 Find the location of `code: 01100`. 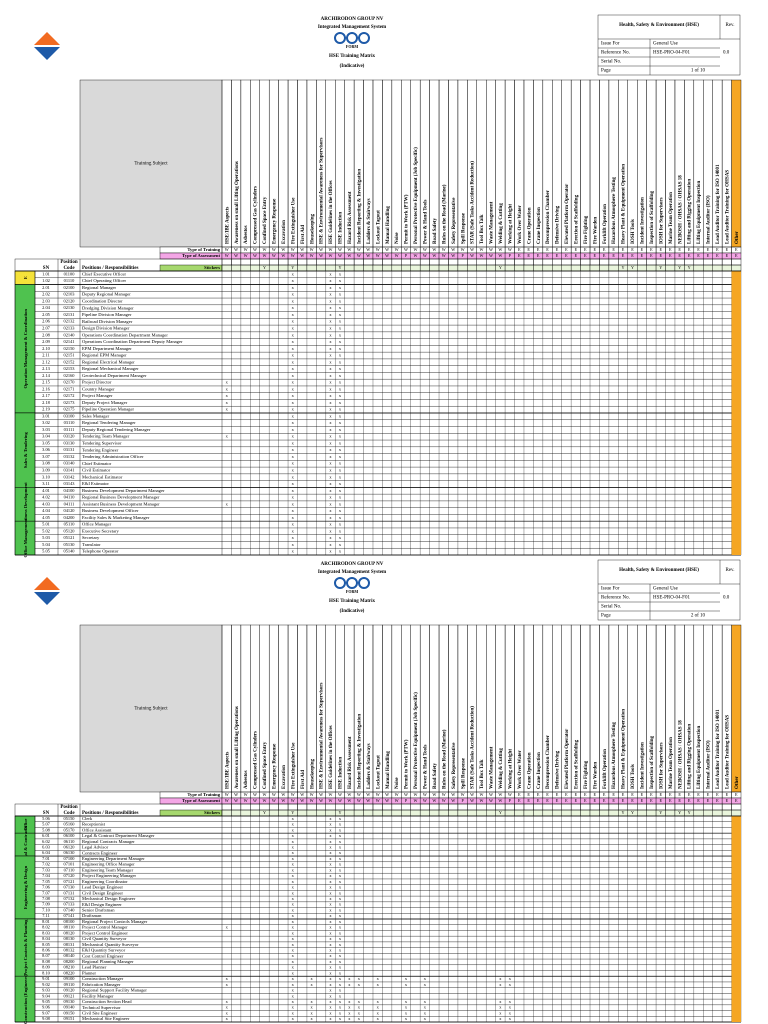

code: 01100 is located at coordinates (70, 273).